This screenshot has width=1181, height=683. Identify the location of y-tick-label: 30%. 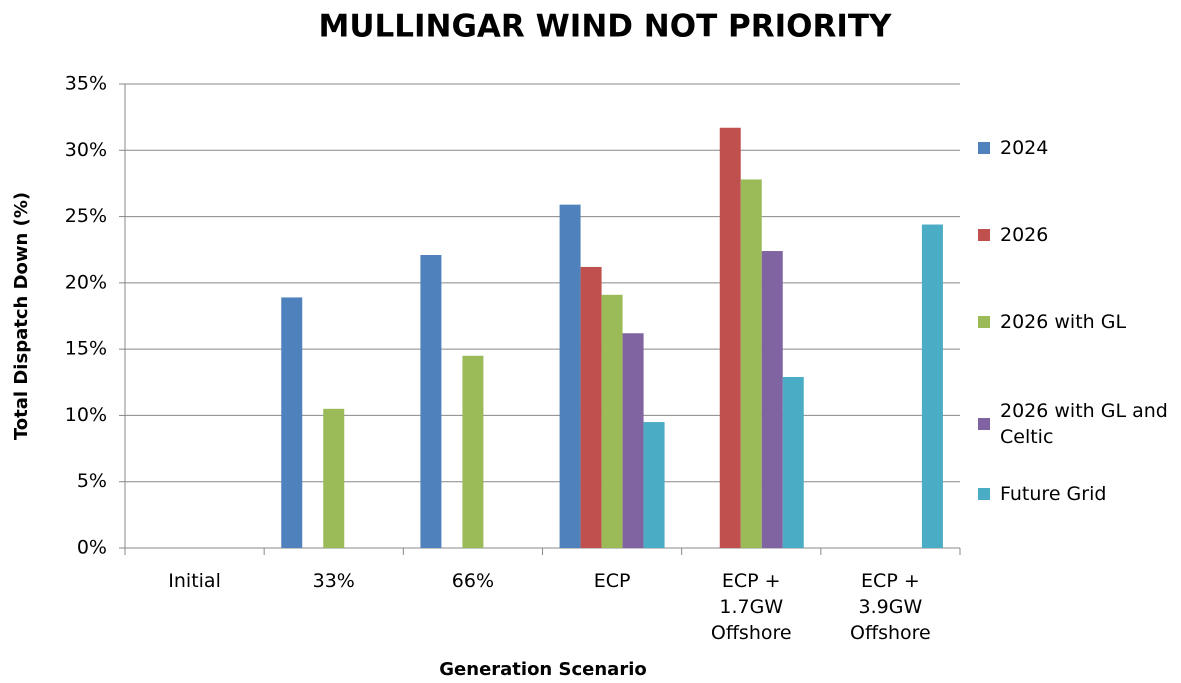
(86, 150).